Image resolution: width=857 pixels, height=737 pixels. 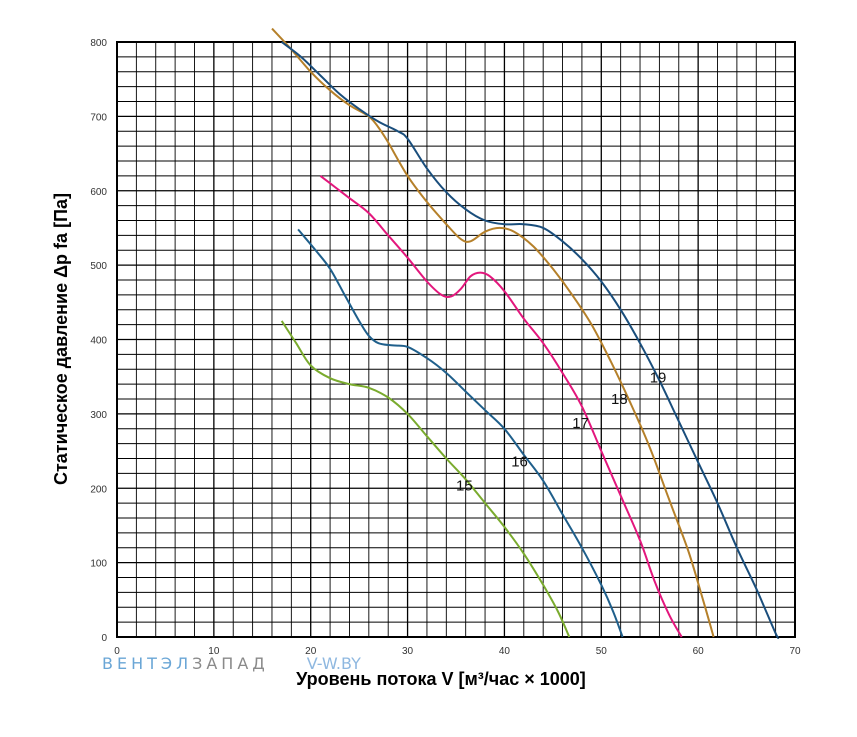 What do you see at coordinates (117, 651) in the screenshot?
I see `x-tick-label: 0` at bounding box center [117, 651].